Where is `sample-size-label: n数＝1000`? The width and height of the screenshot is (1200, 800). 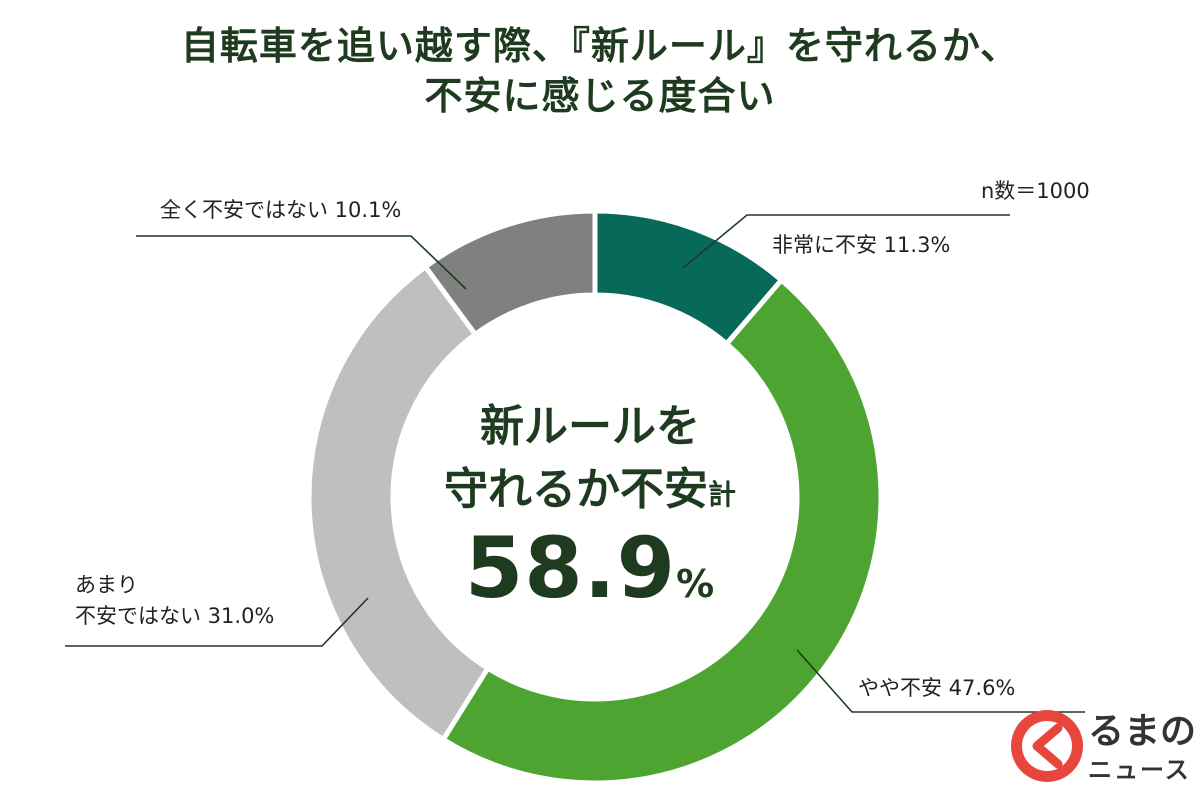 sample-size-label: n数＝1000 is located at coordinates (1035, 191).